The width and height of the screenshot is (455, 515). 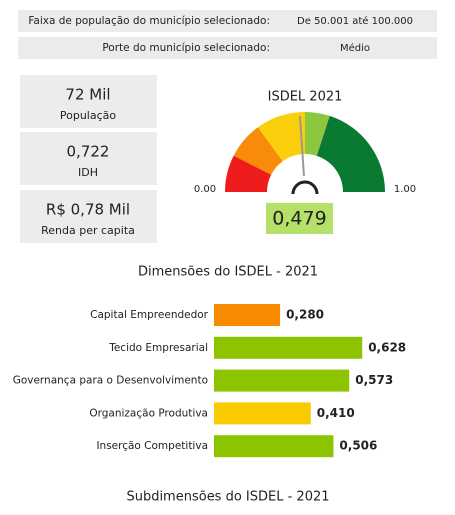 I want to click on card-label: Renda per capita, so click(x=88, y=230).